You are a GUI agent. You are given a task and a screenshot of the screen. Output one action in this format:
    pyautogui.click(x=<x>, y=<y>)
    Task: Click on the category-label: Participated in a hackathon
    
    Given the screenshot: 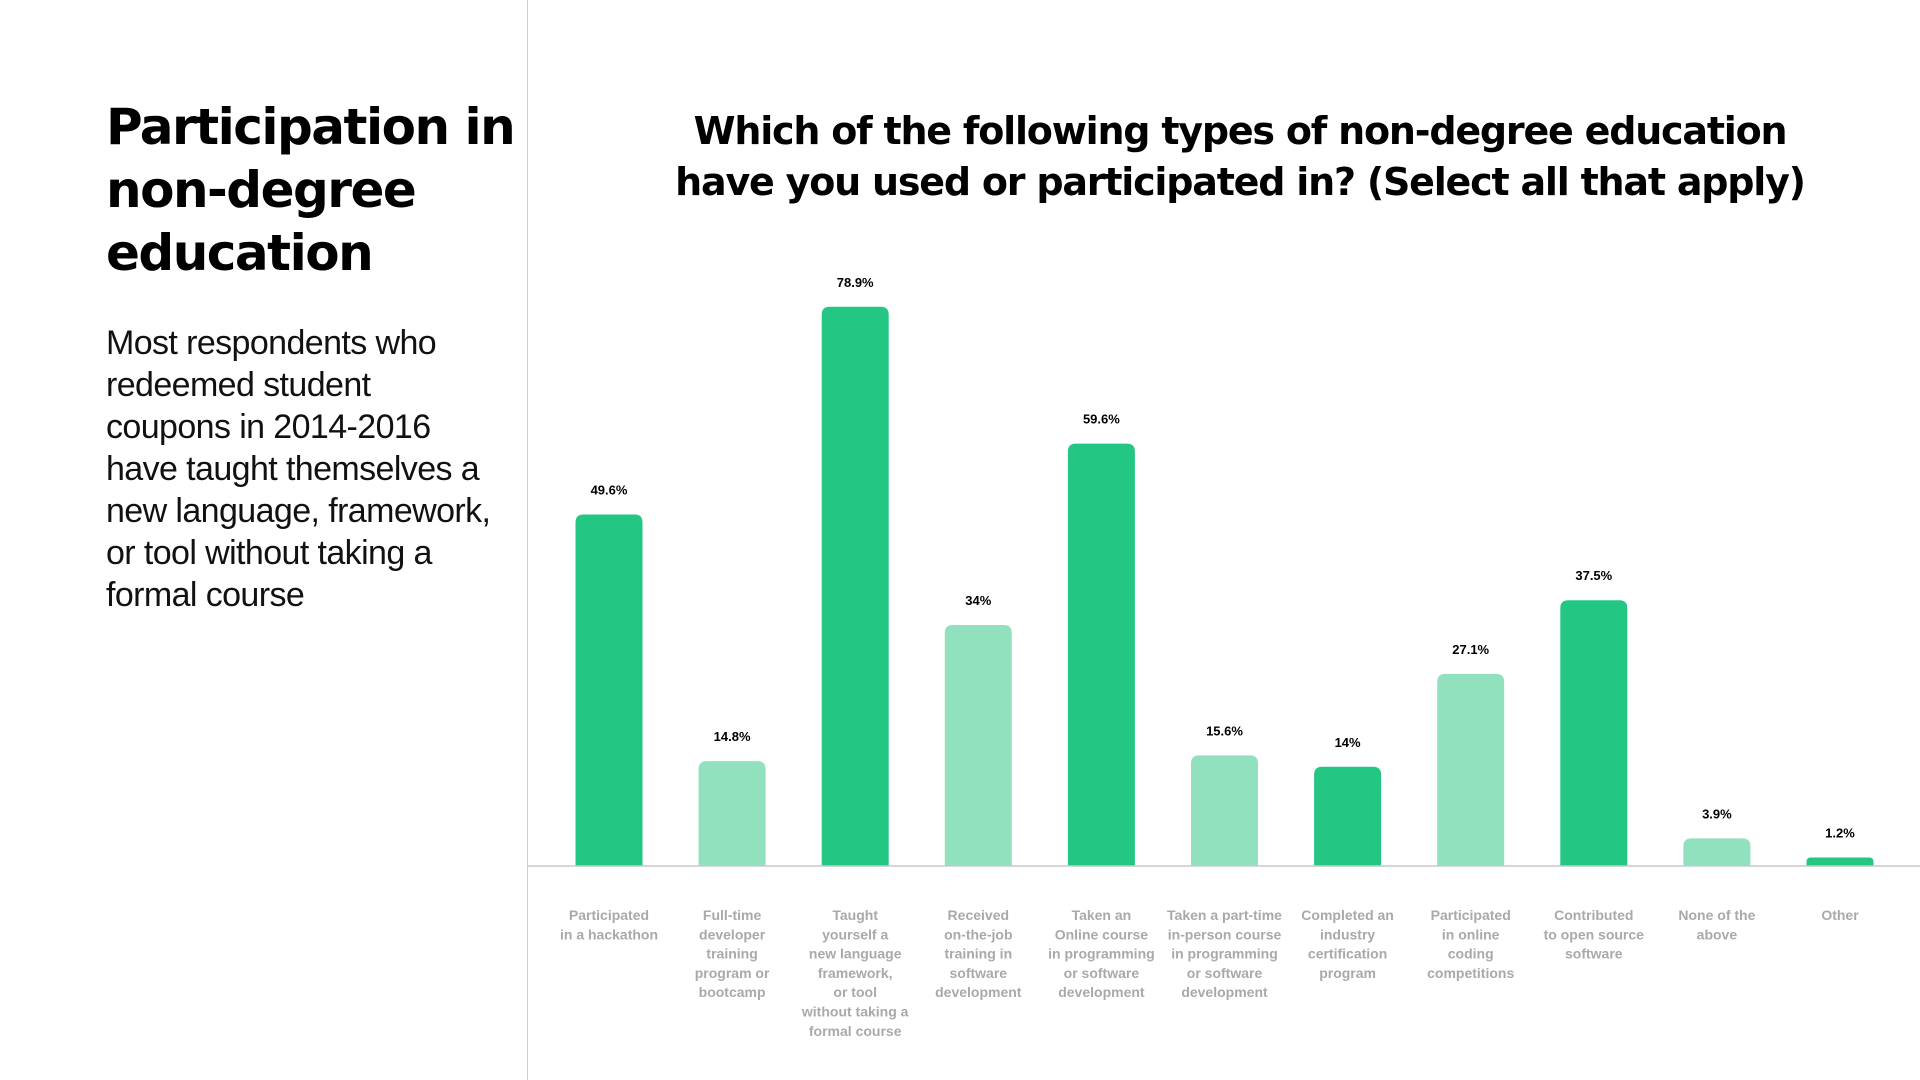 What is the action you would take?
    pyautogui.click(x=609, y=924)
    